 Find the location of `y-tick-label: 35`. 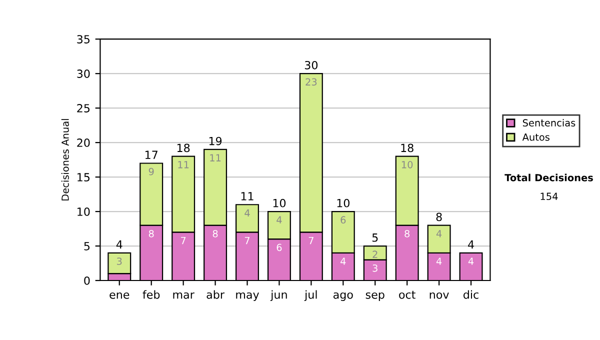

y-tick-label: 35 is located at coordinates (83, 39).